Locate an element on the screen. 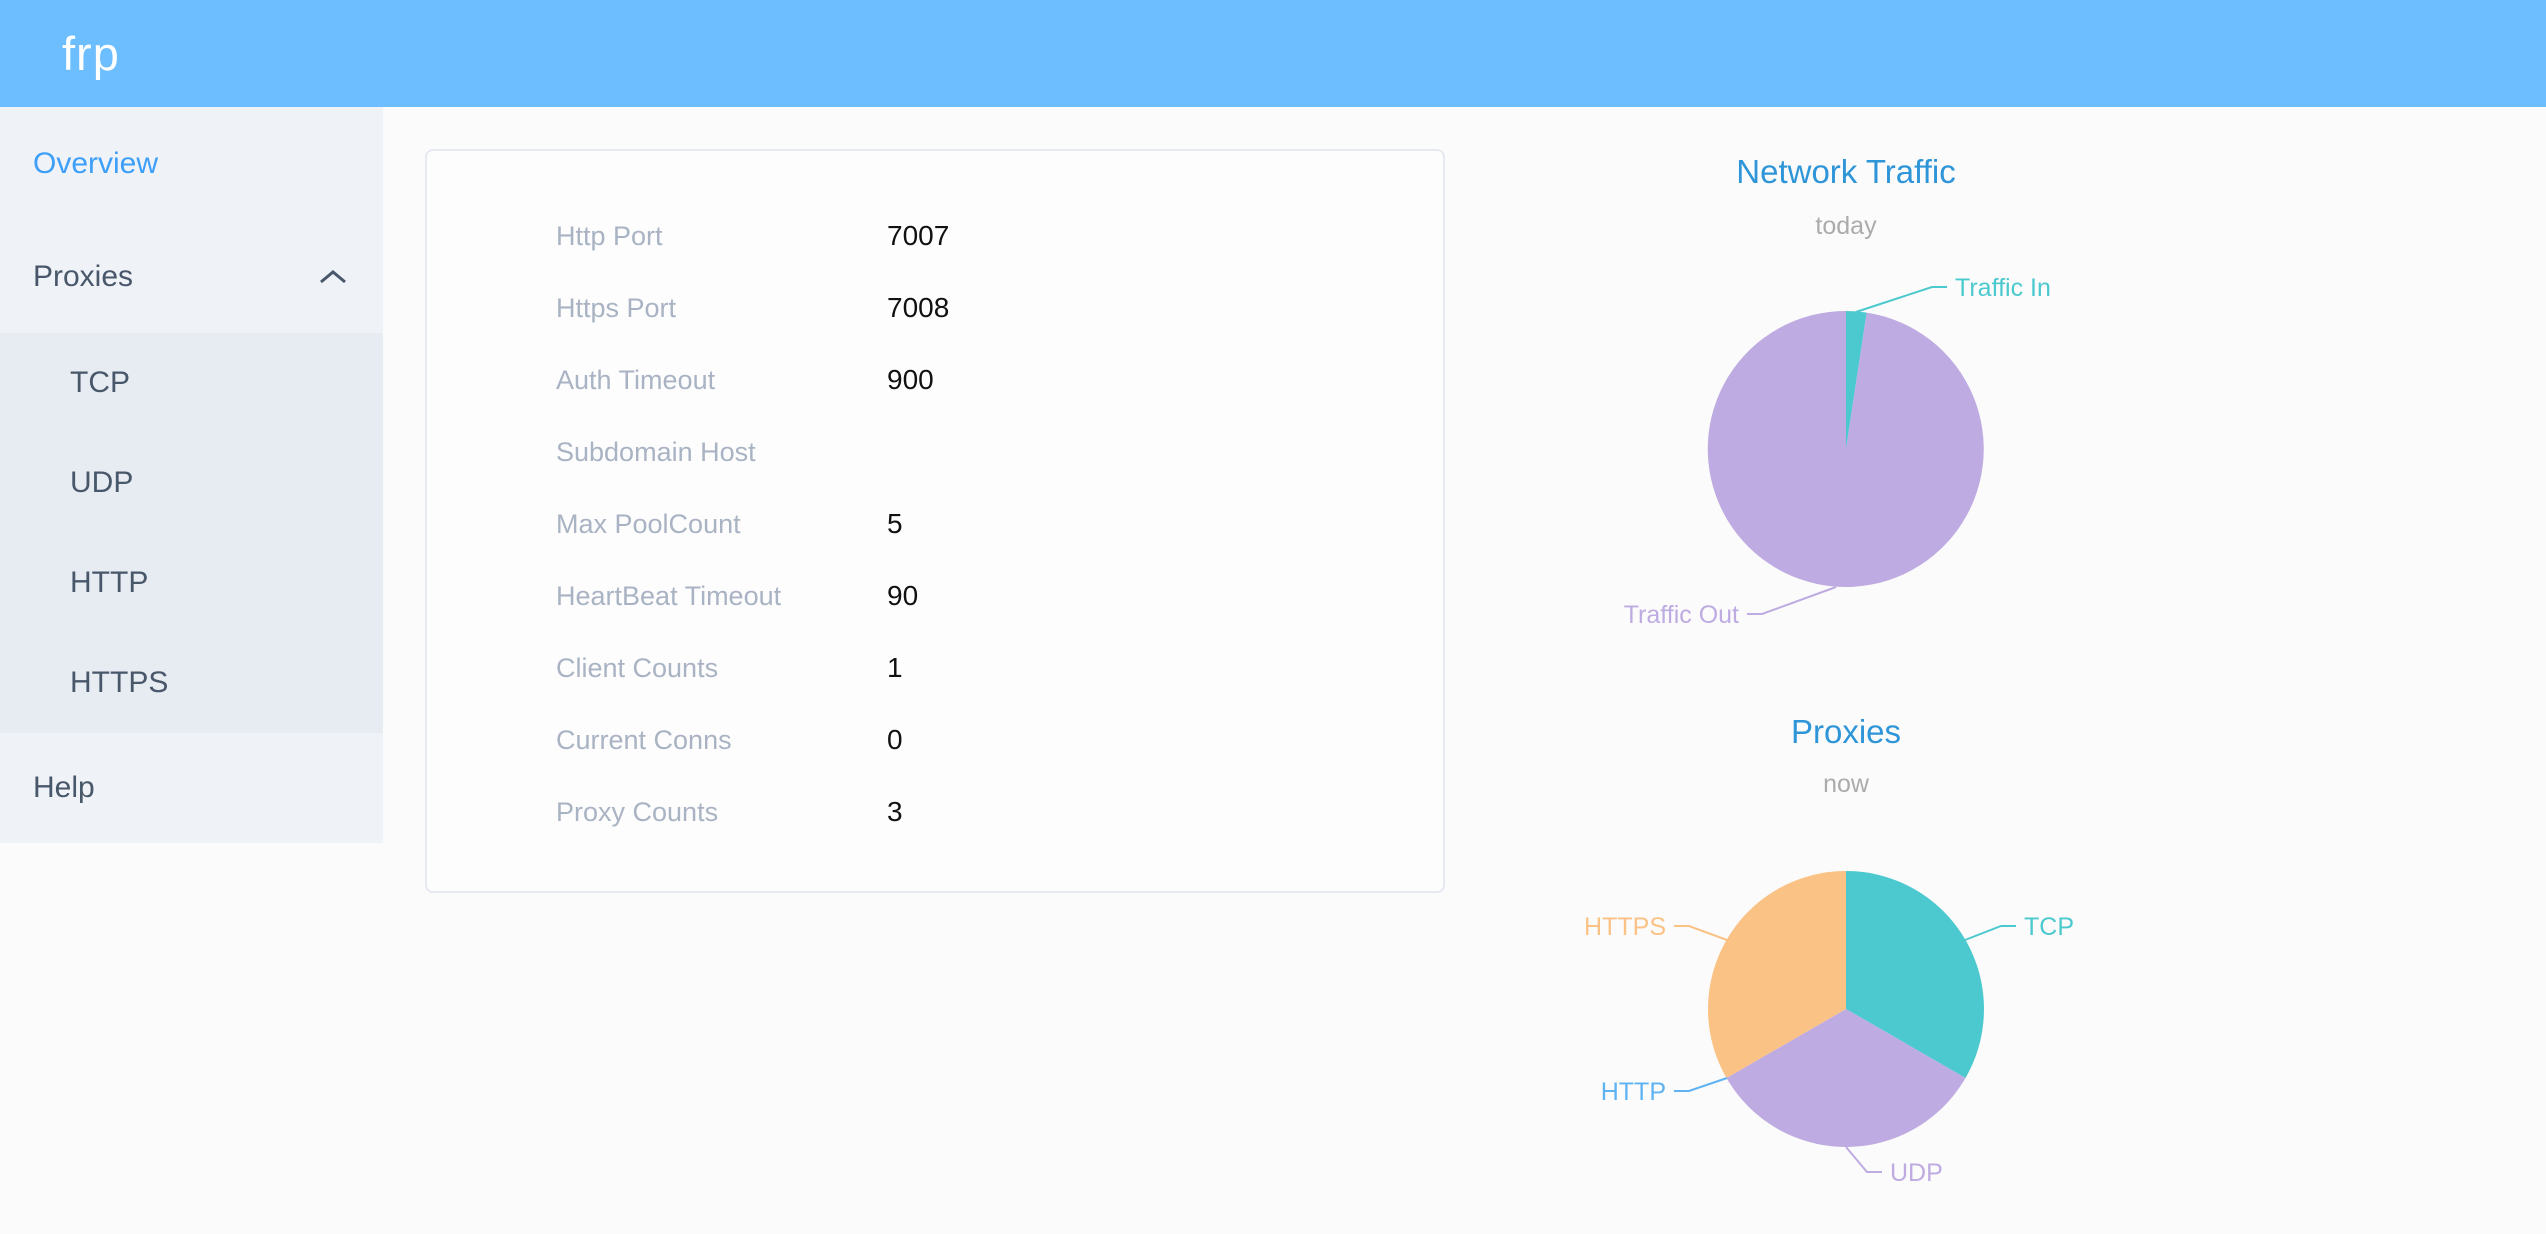 The width and height of the screenshot is (2546, 1234). app-logo: frp is located at coordinates (91, 53).